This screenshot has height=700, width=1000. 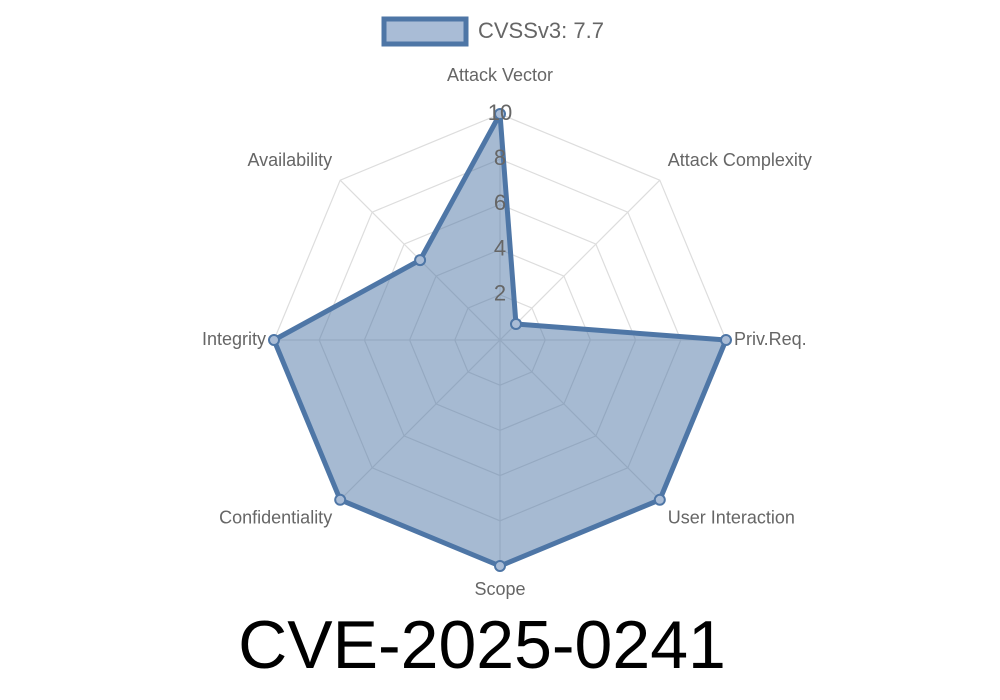 I want to click on r-tick-label: 6, so click(x=500, y=202).